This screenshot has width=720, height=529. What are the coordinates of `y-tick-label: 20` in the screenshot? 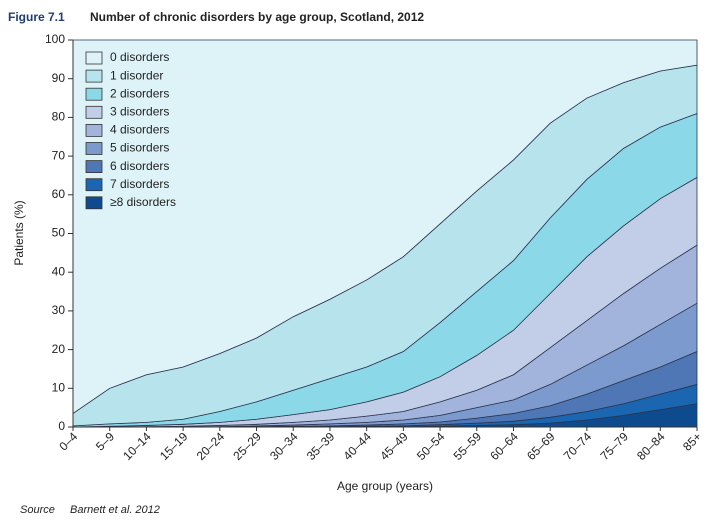 It's located at (59, 349).